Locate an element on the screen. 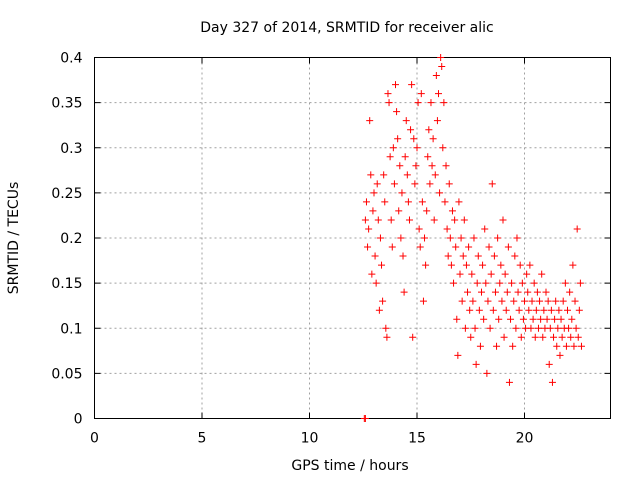  y-tick-label: 0.25 is located at coordinates (66, 194).